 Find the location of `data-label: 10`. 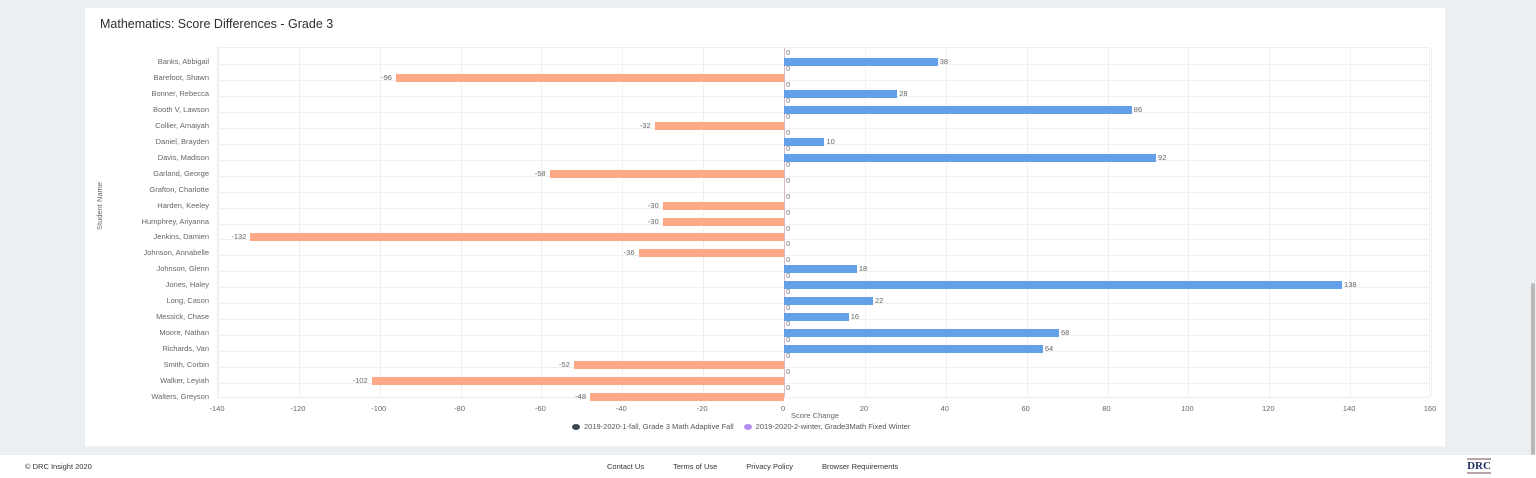

data-label: 10 is located at coordinates (830, 141).